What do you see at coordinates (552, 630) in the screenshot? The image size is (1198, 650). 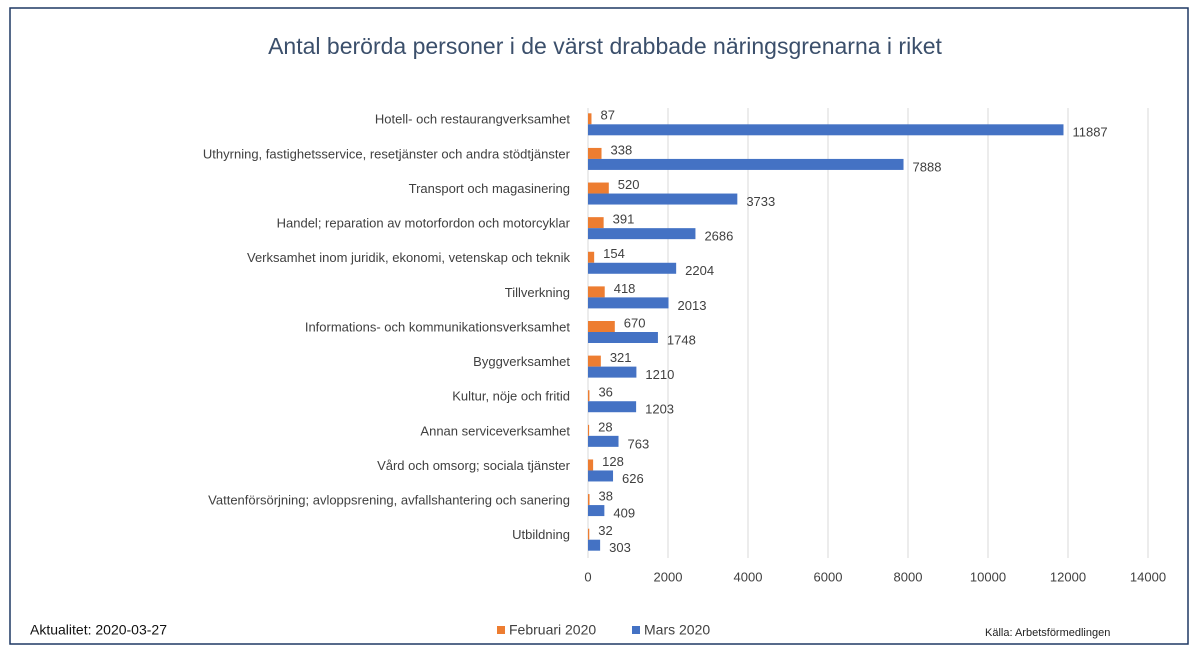 I see `legend-label: Februari 2020` at bounding box center [552, 630].